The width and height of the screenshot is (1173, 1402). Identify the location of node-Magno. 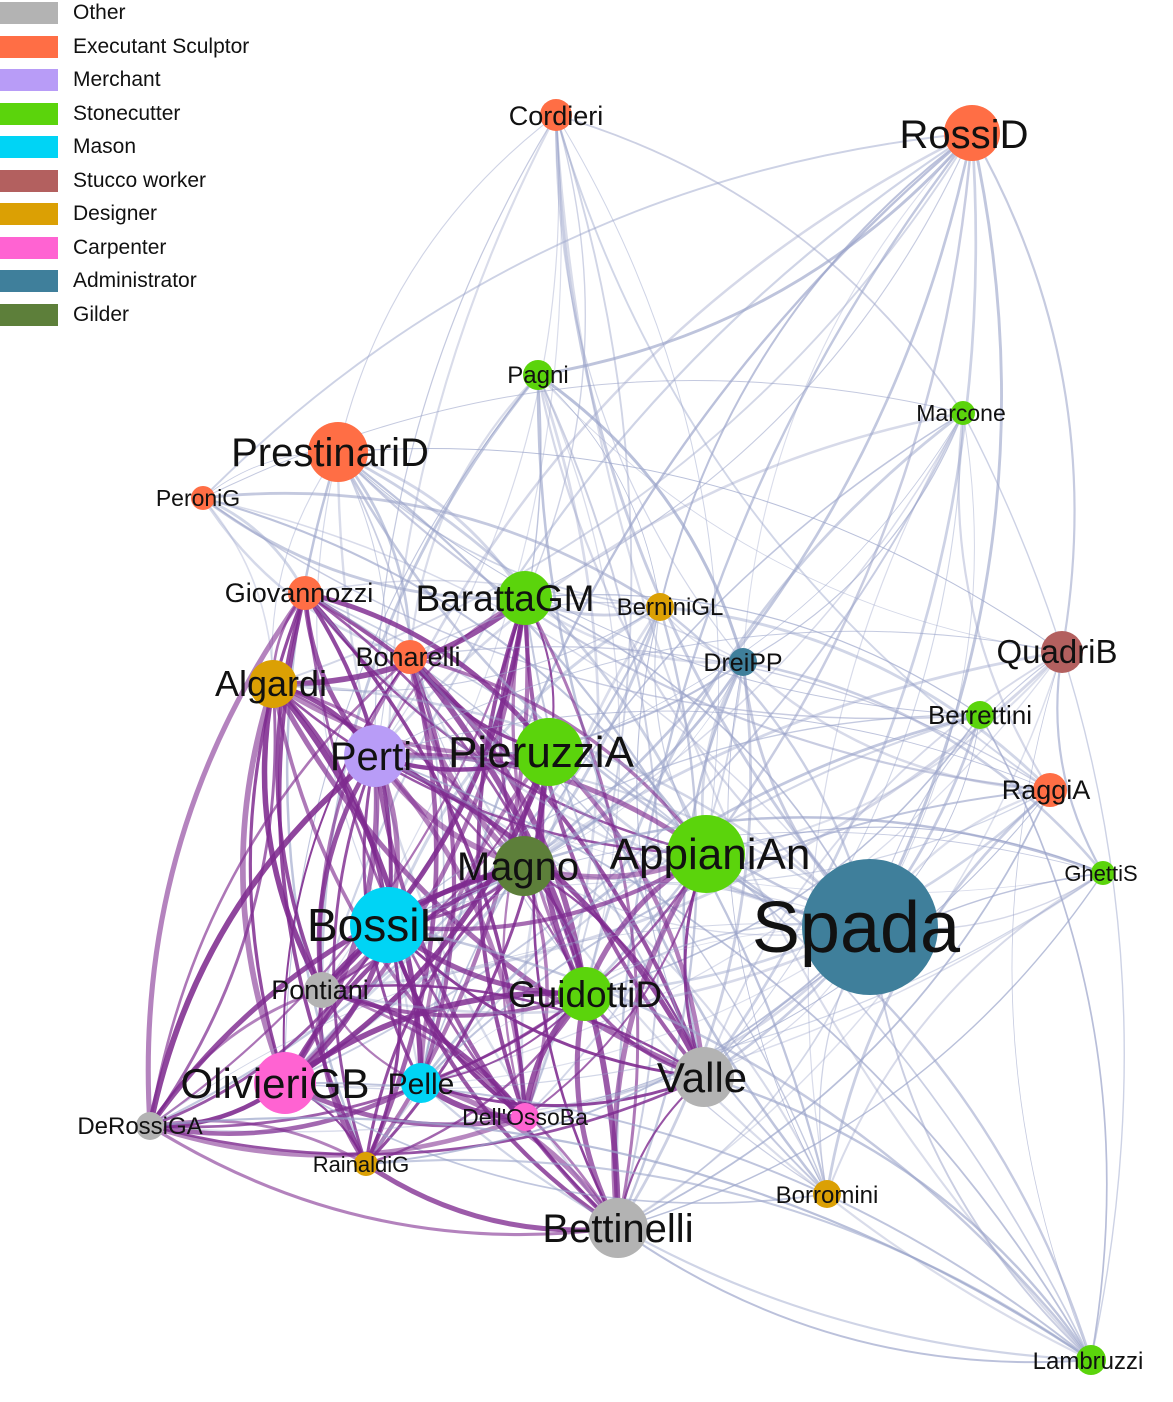
(524, 866).